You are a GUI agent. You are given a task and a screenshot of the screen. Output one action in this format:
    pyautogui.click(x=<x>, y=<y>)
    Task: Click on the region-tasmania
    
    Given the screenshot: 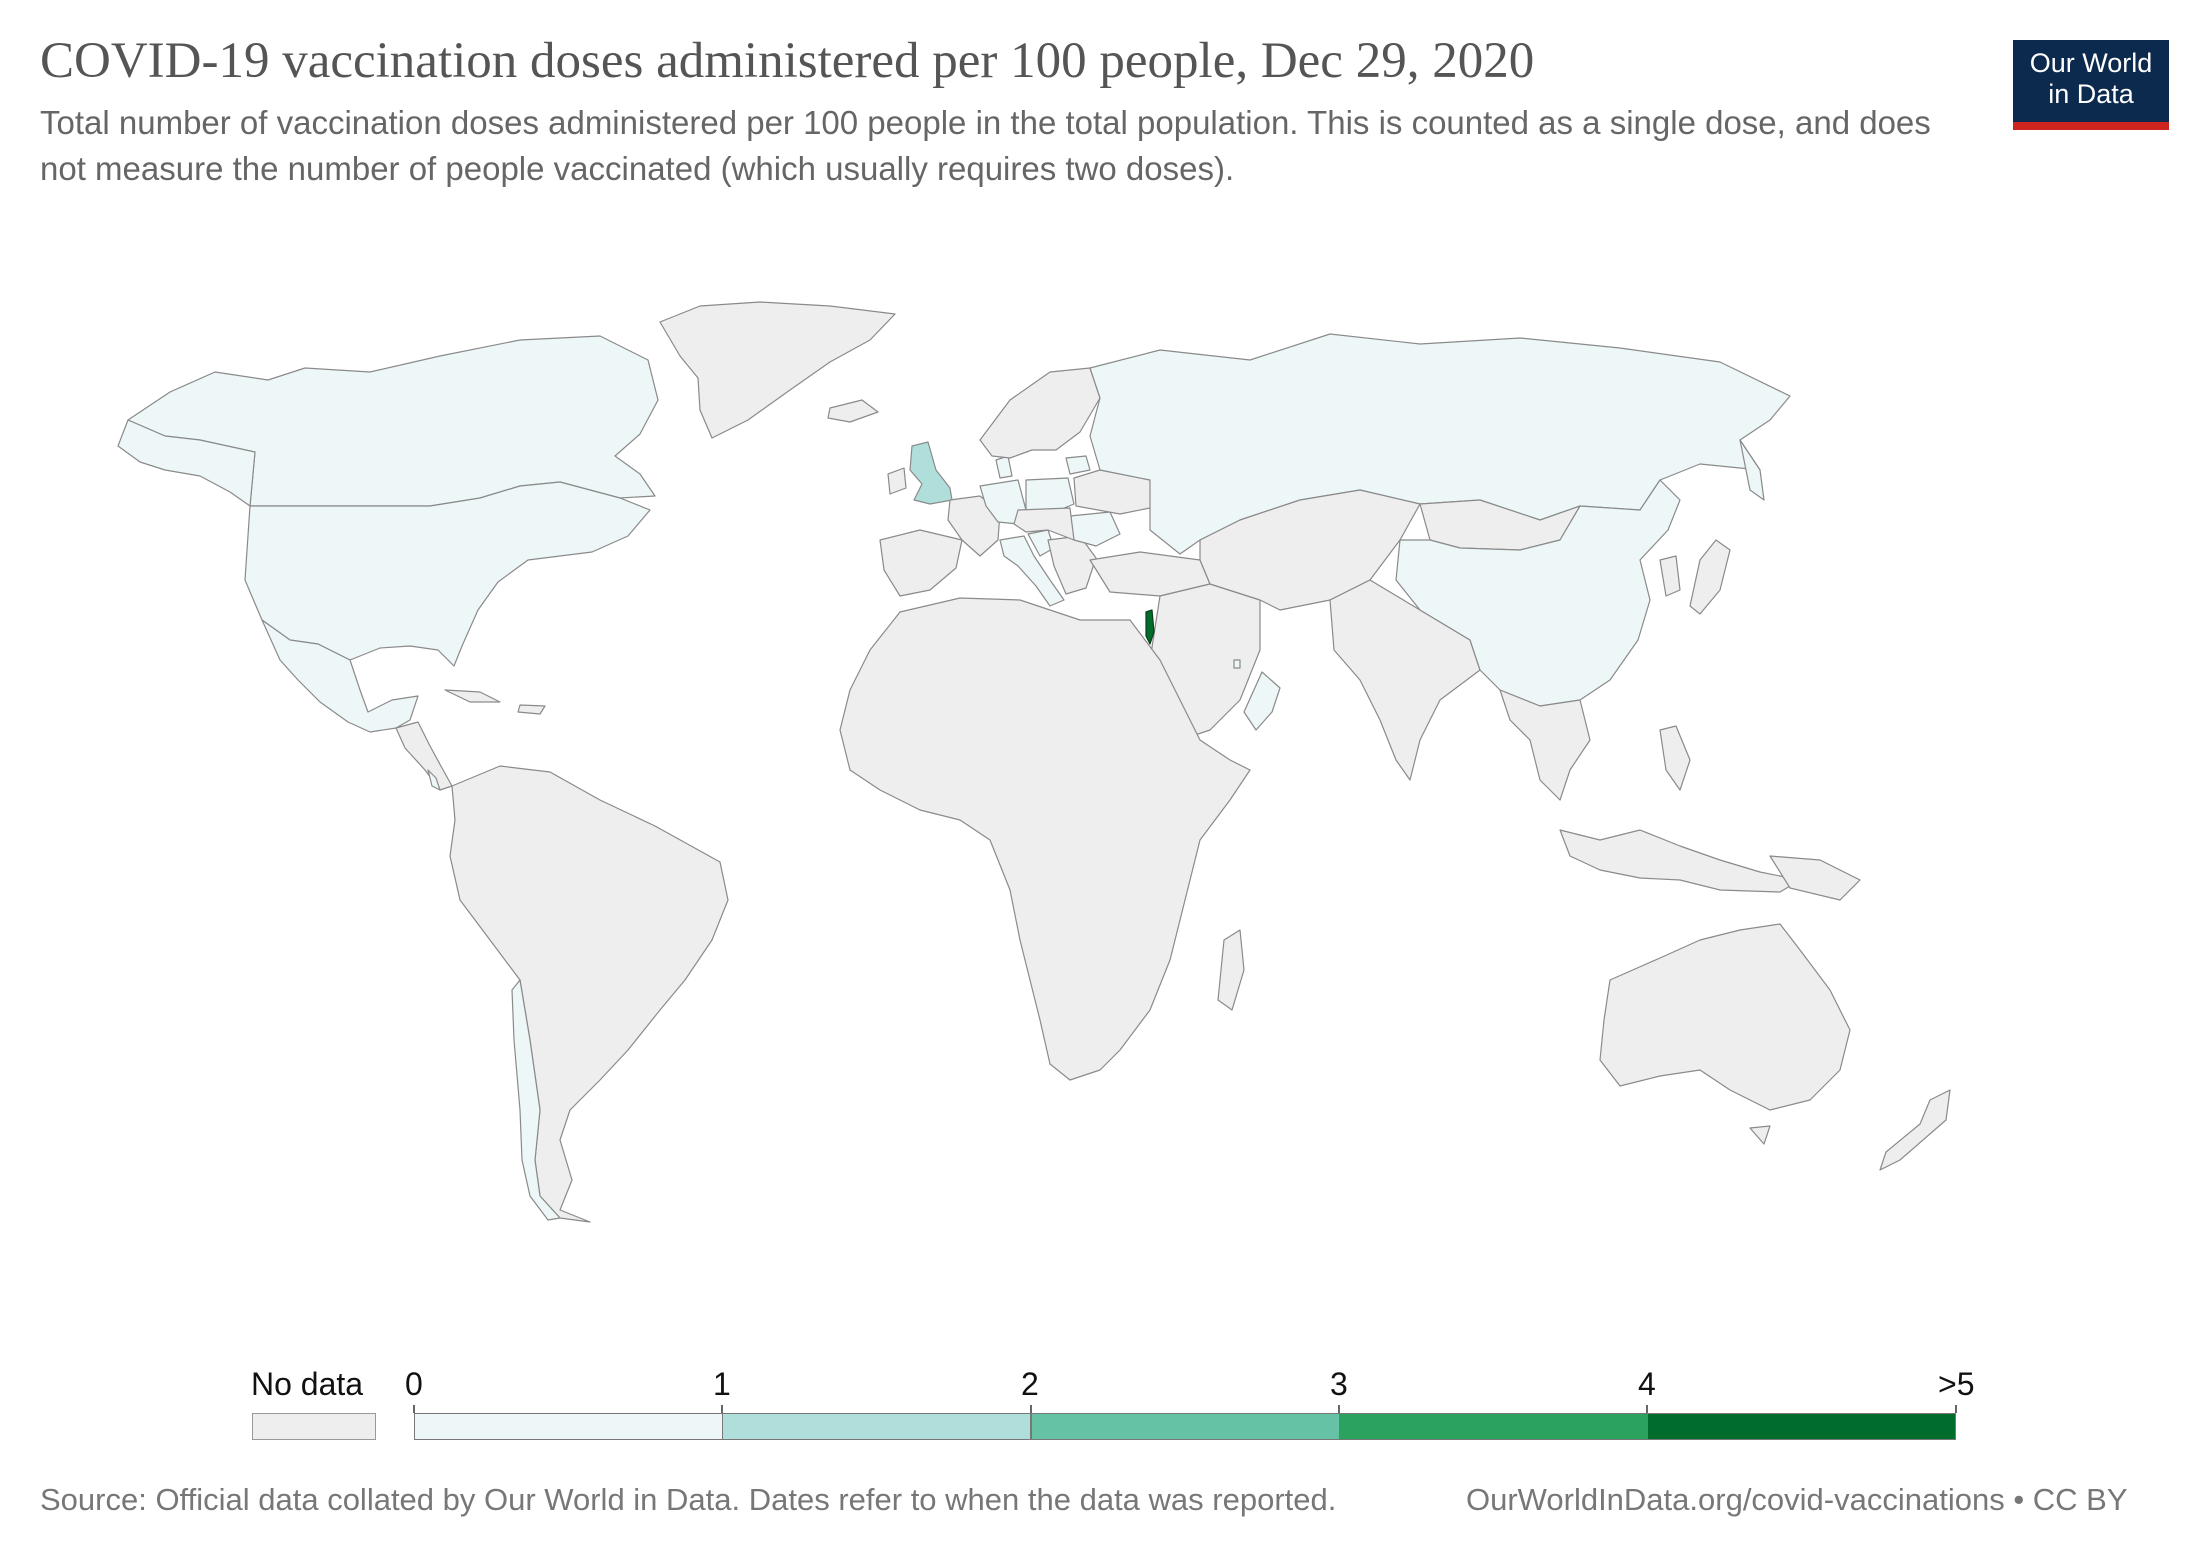 What is the action you would take?
    pyautogui.click(x=1760, y=1135)
    